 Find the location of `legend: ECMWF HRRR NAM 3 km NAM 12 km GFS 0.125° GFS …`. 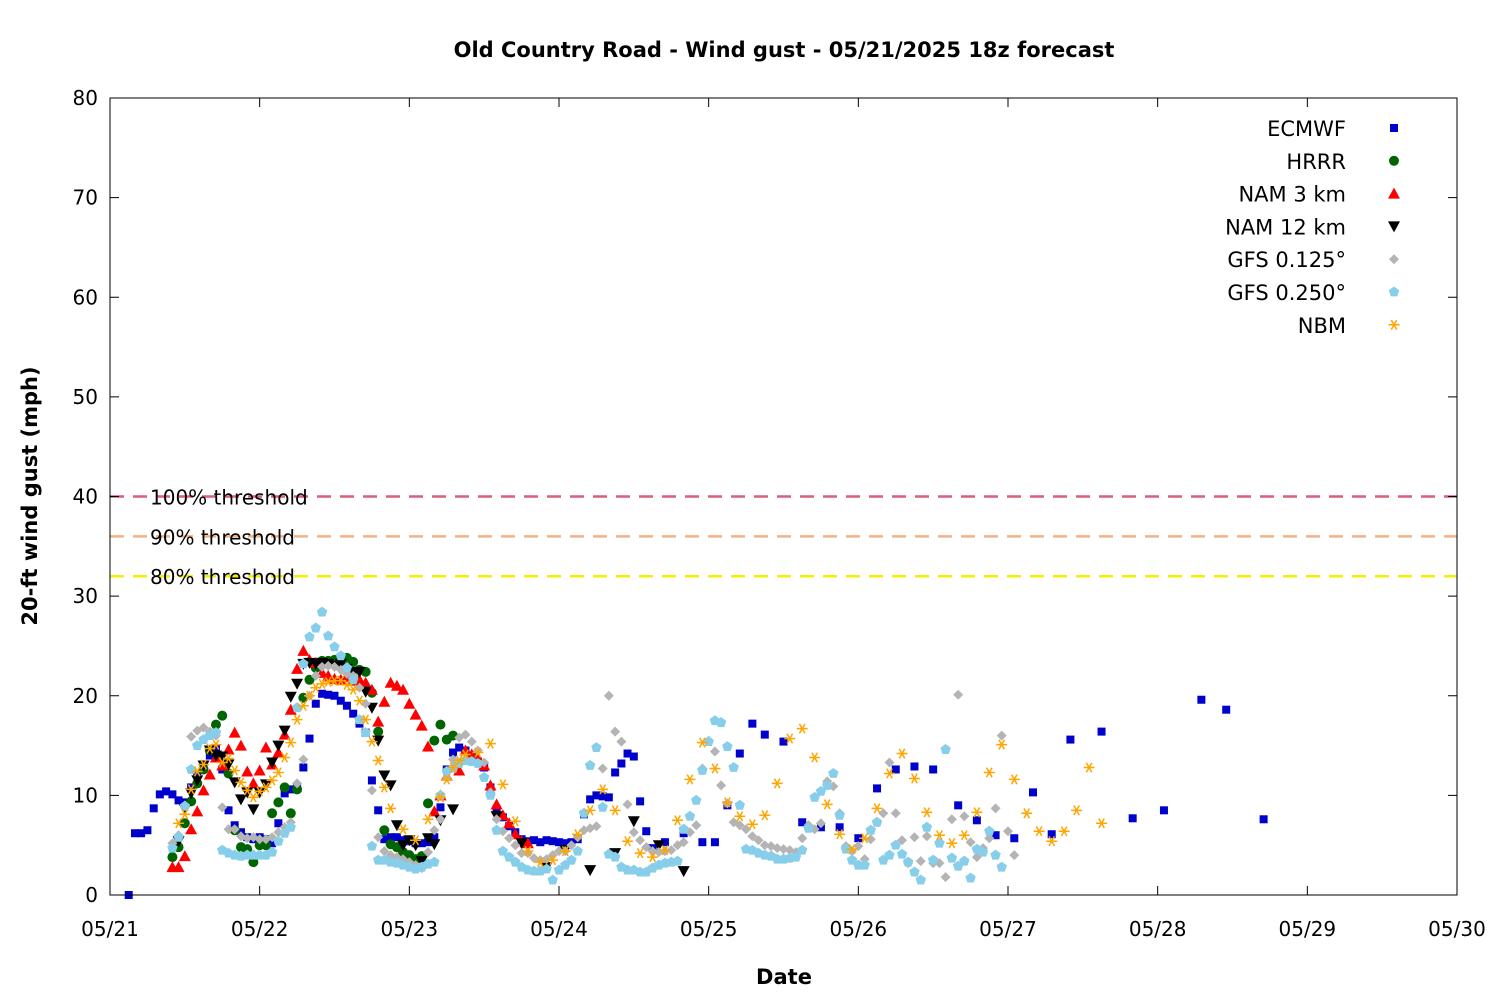

legend: ECMWF HRRR NAM 3 km NAM 12 km GFS 0.125° GFS … is located at coordinates (1312, 227).